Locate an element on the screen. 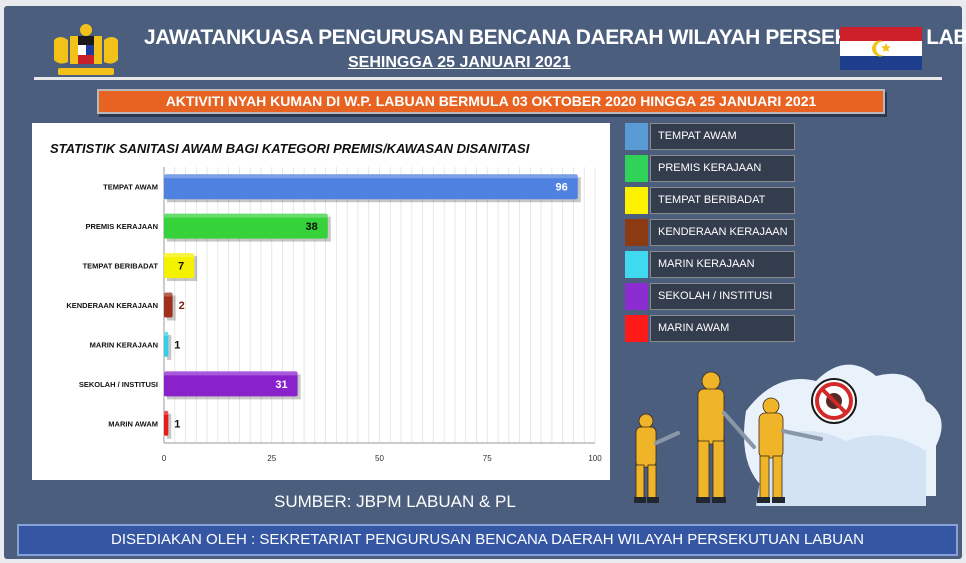 This screenshot has width=966, height=563. legend-item-marin-kerajaan: MARIN KERAJAAN is located at coordinates (710, 264).